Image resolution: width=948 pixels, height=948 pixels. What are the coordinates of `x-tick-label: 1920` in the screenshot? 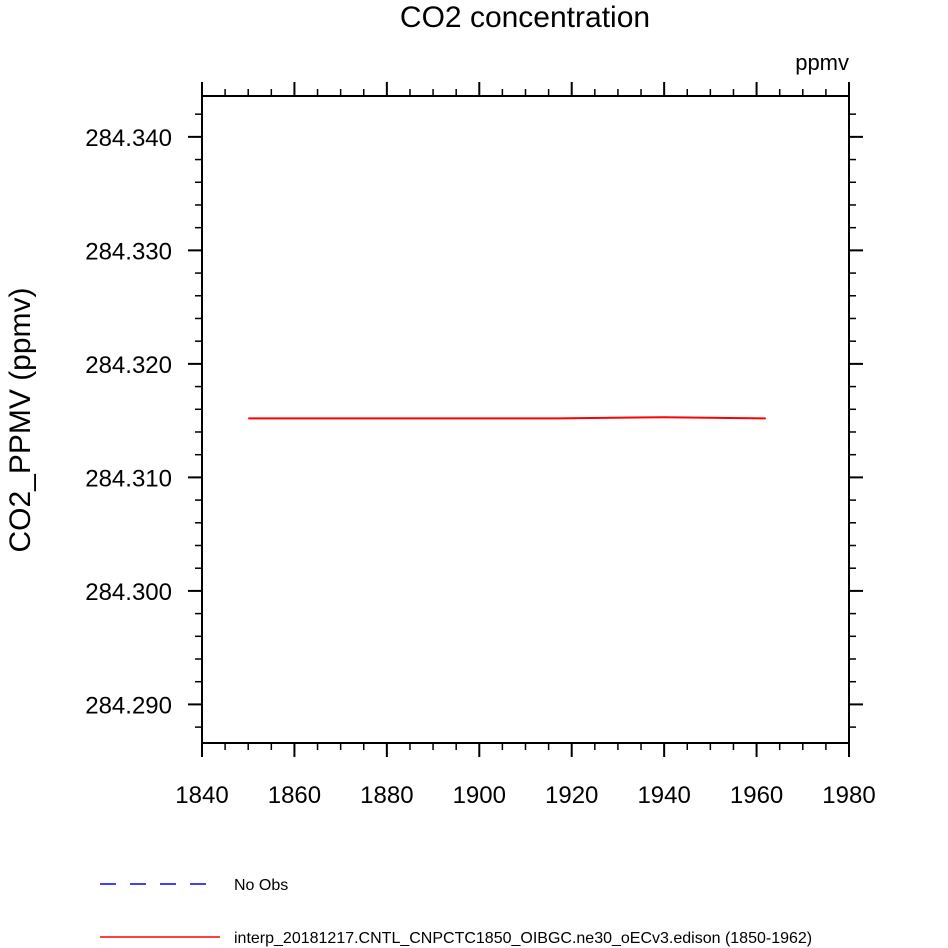 It's located at (571, 795).